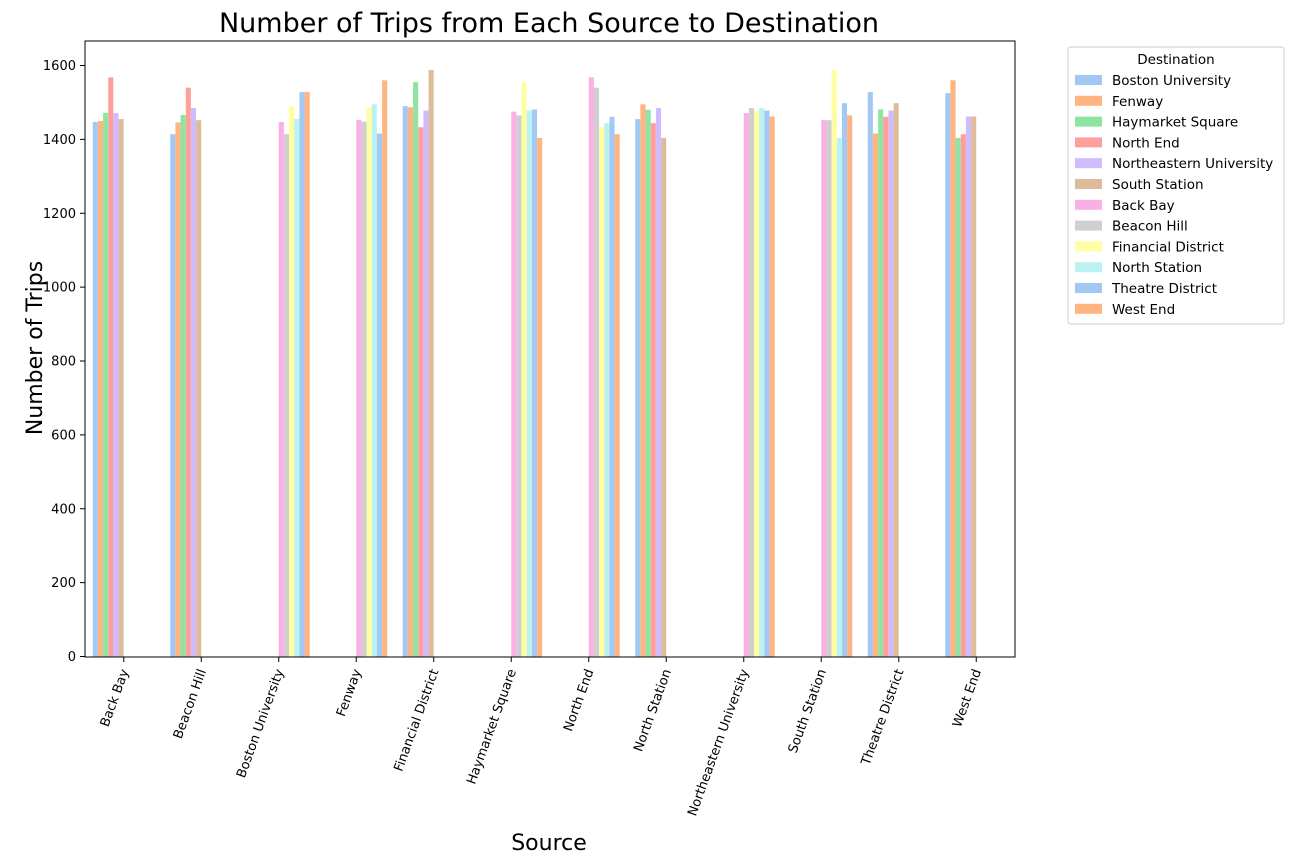 This screenshot has height=866, width=1293. What do you see at coordinates (882, 717) in the screenshot?
I see `x-tick-label: Theatre District` at bounding box center [882, 717].